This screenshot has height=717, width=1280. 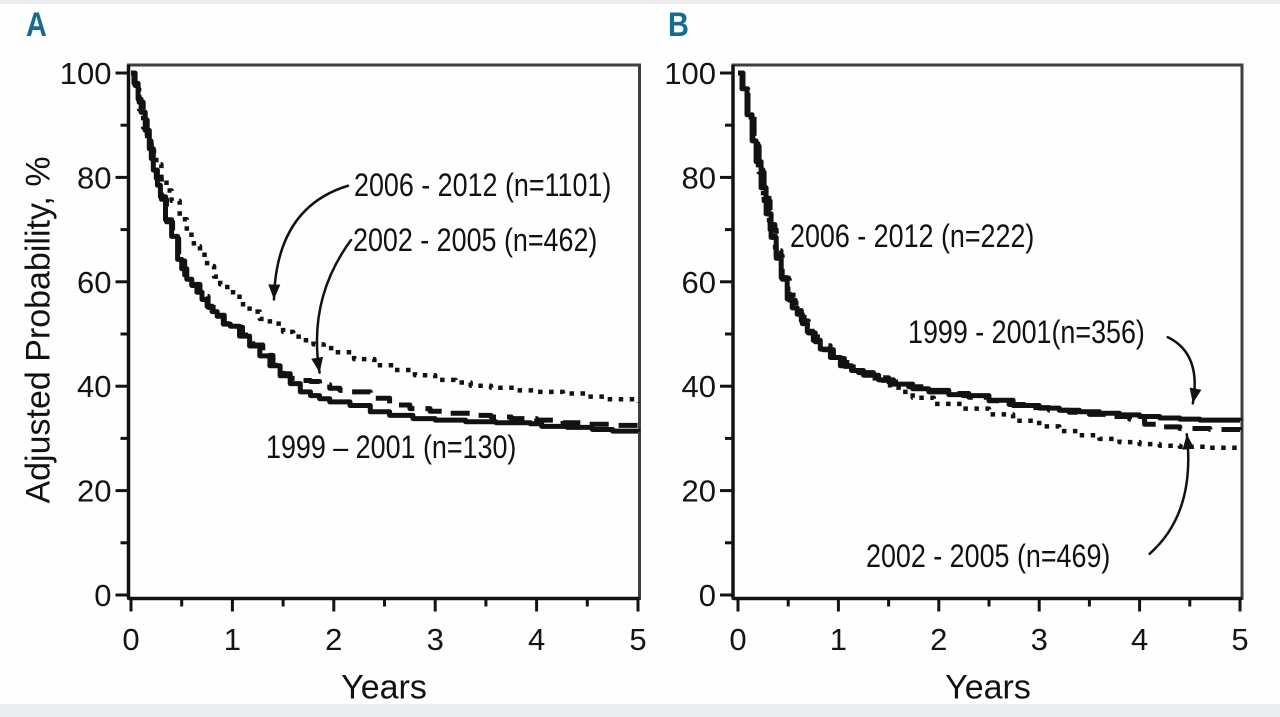 What do you see at coordinates (391, 447) in the screenshot?
I see `annotation-a-1999-2001: 1999 – 2001 (n=130)` at bounding box center [391, 447].